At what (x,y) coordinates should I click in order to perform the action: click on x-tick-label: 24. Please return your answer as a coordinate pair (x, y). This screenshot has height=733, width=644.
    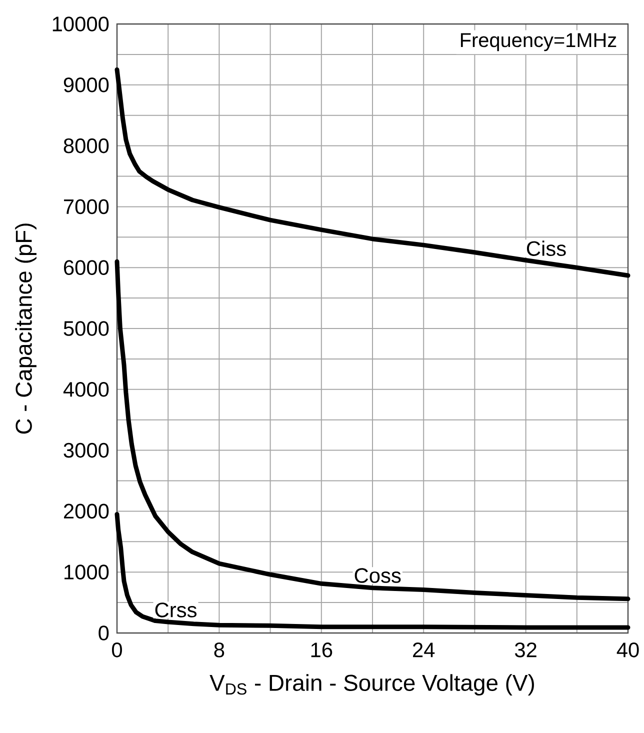
    Looking at the image, I should click on (424, 650).